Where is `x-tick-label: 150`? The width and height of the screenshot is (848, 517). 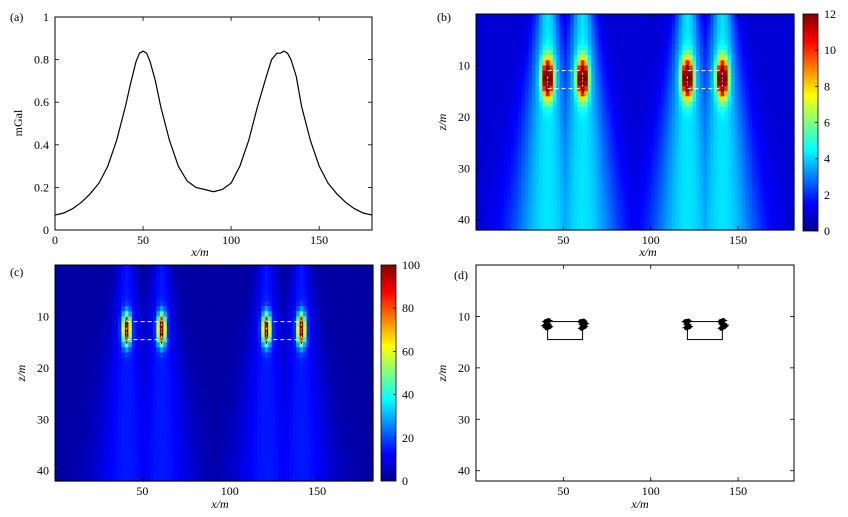
x-tick-label: 150 is located at coordinates (738, 240).